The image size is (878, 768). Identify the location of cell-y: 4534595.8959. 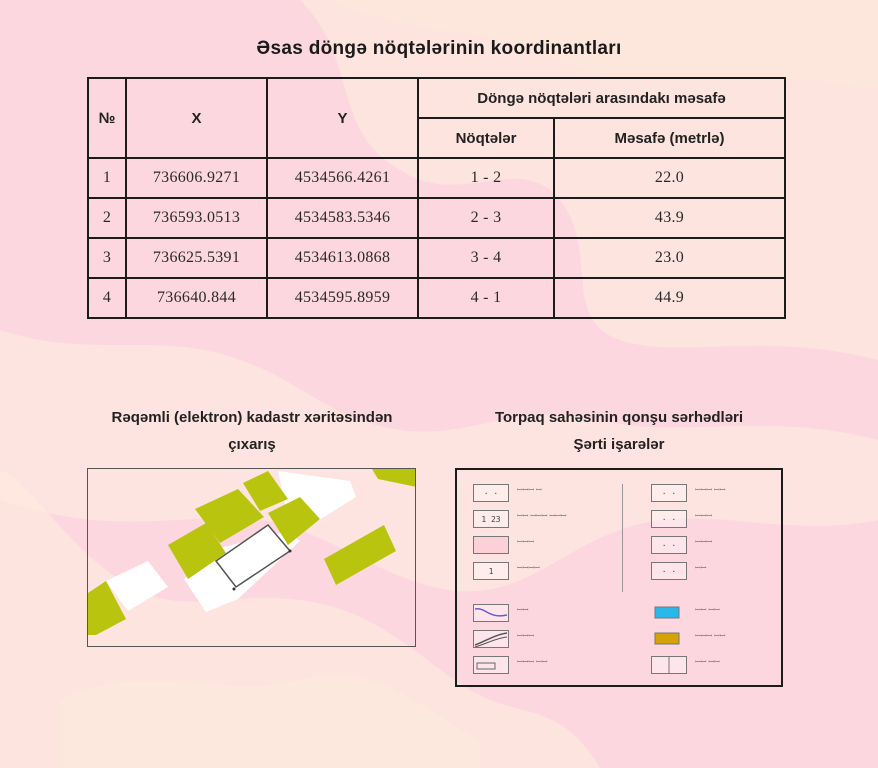
(342, 298).